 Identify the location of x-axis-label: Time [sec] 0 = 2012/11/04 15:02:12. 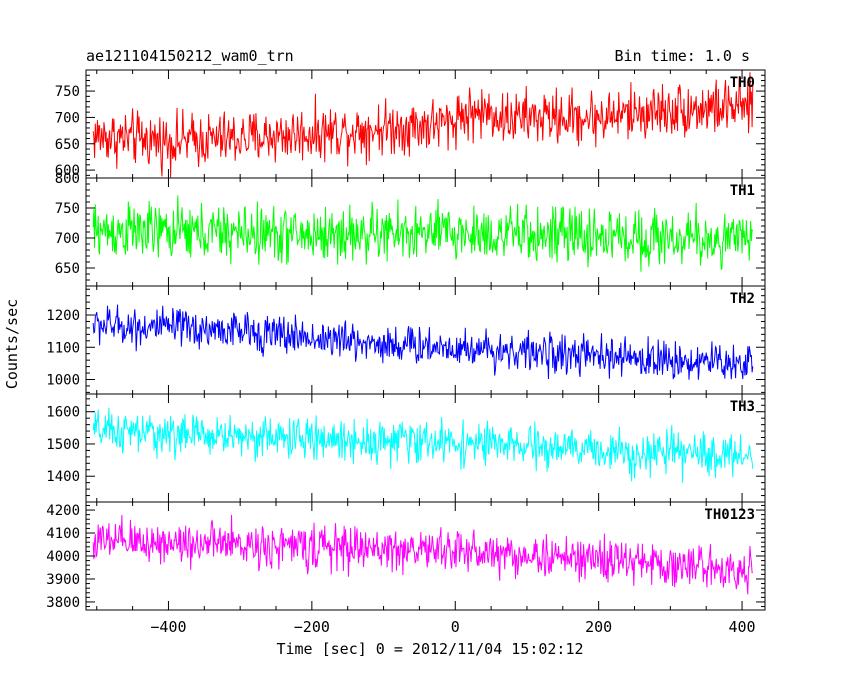
(429, 649).